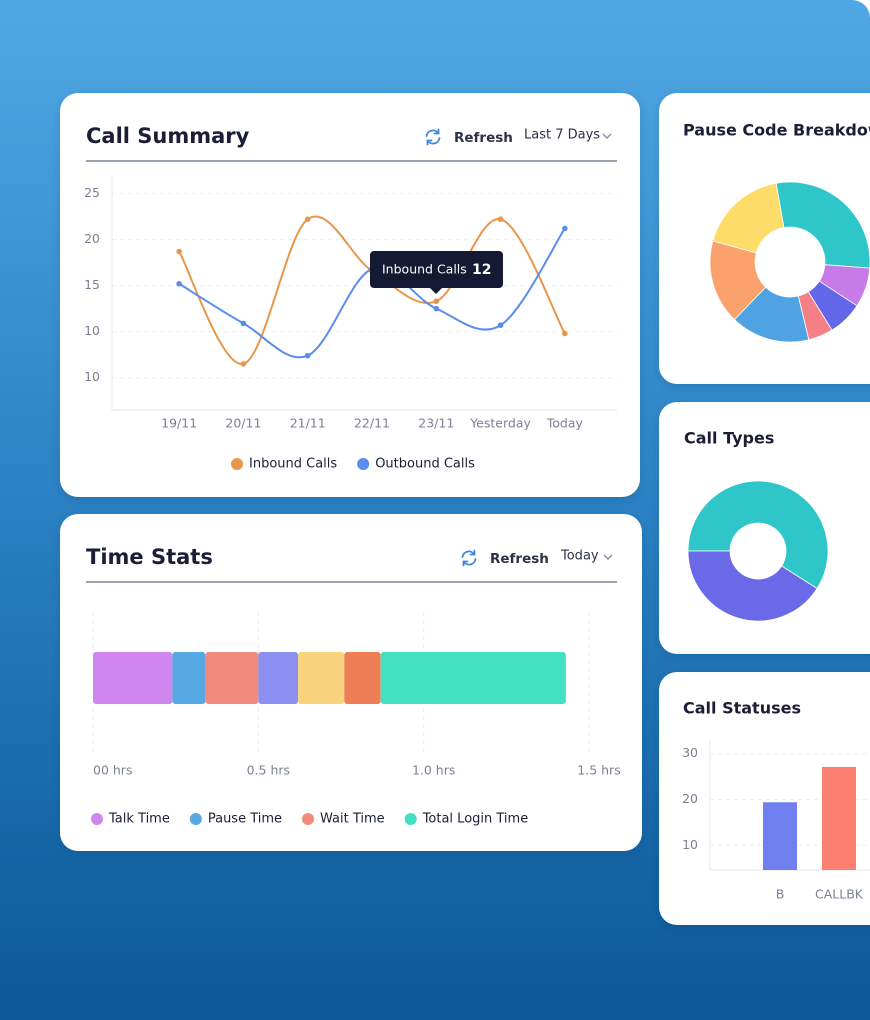 This screenshot has height=1020, width=870. What do you see at coordinates (433, 770) in the screenshot?
I see `x-tick-label: 1.0 hrs` at bounding box center [433, 770].